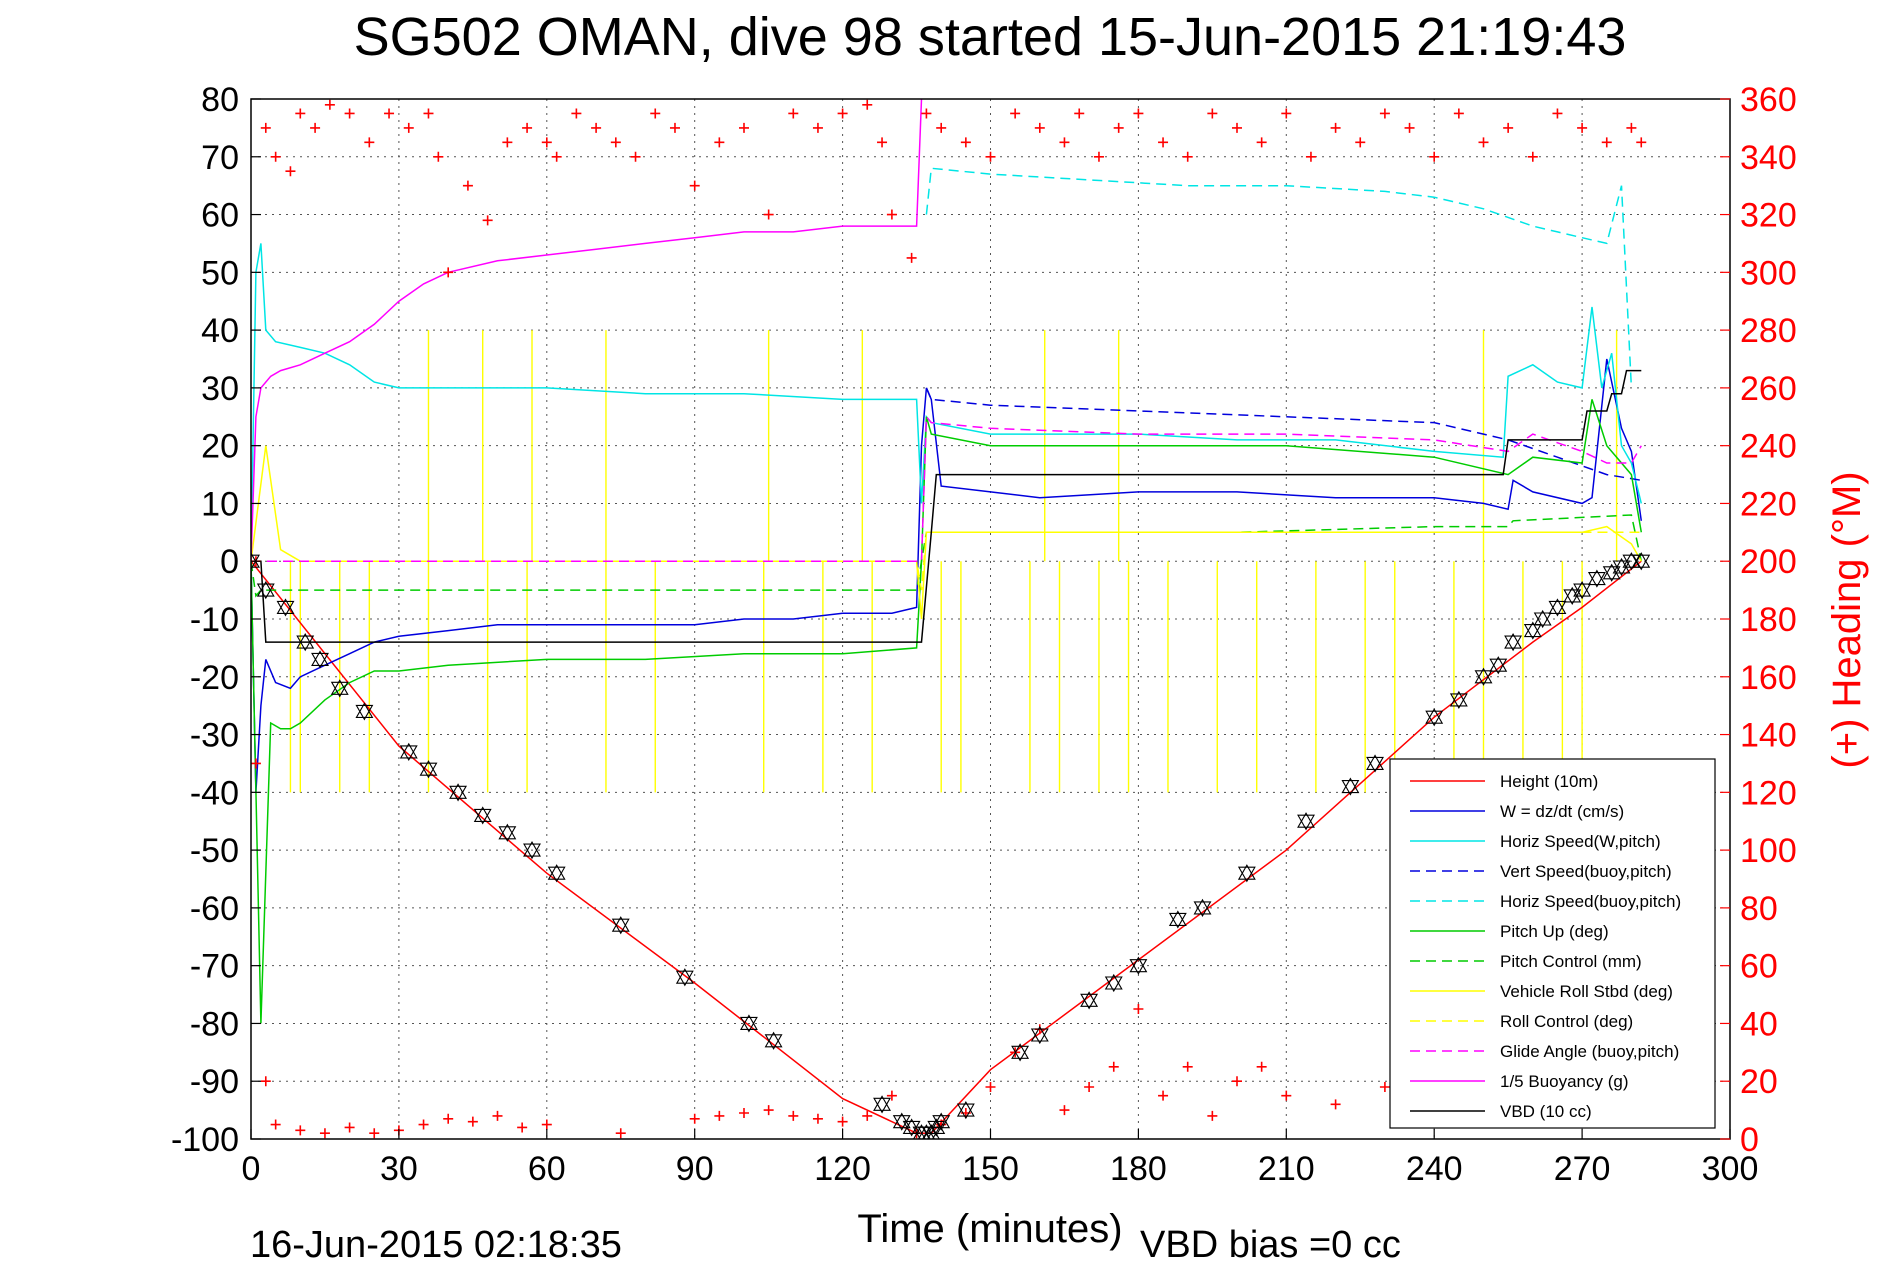 This screenshot has width=1891, height=1267. What do you see at coordinates (220, 331) in the screenshot?
I see `y-tick-label: 40` at bounding box center [220, 331].